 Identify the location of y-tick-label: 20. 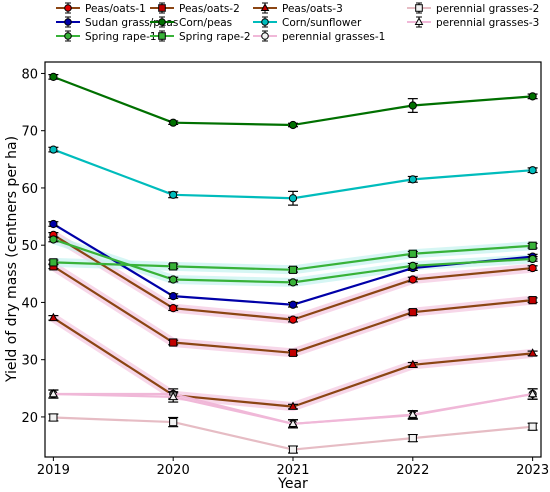
(29, 418).